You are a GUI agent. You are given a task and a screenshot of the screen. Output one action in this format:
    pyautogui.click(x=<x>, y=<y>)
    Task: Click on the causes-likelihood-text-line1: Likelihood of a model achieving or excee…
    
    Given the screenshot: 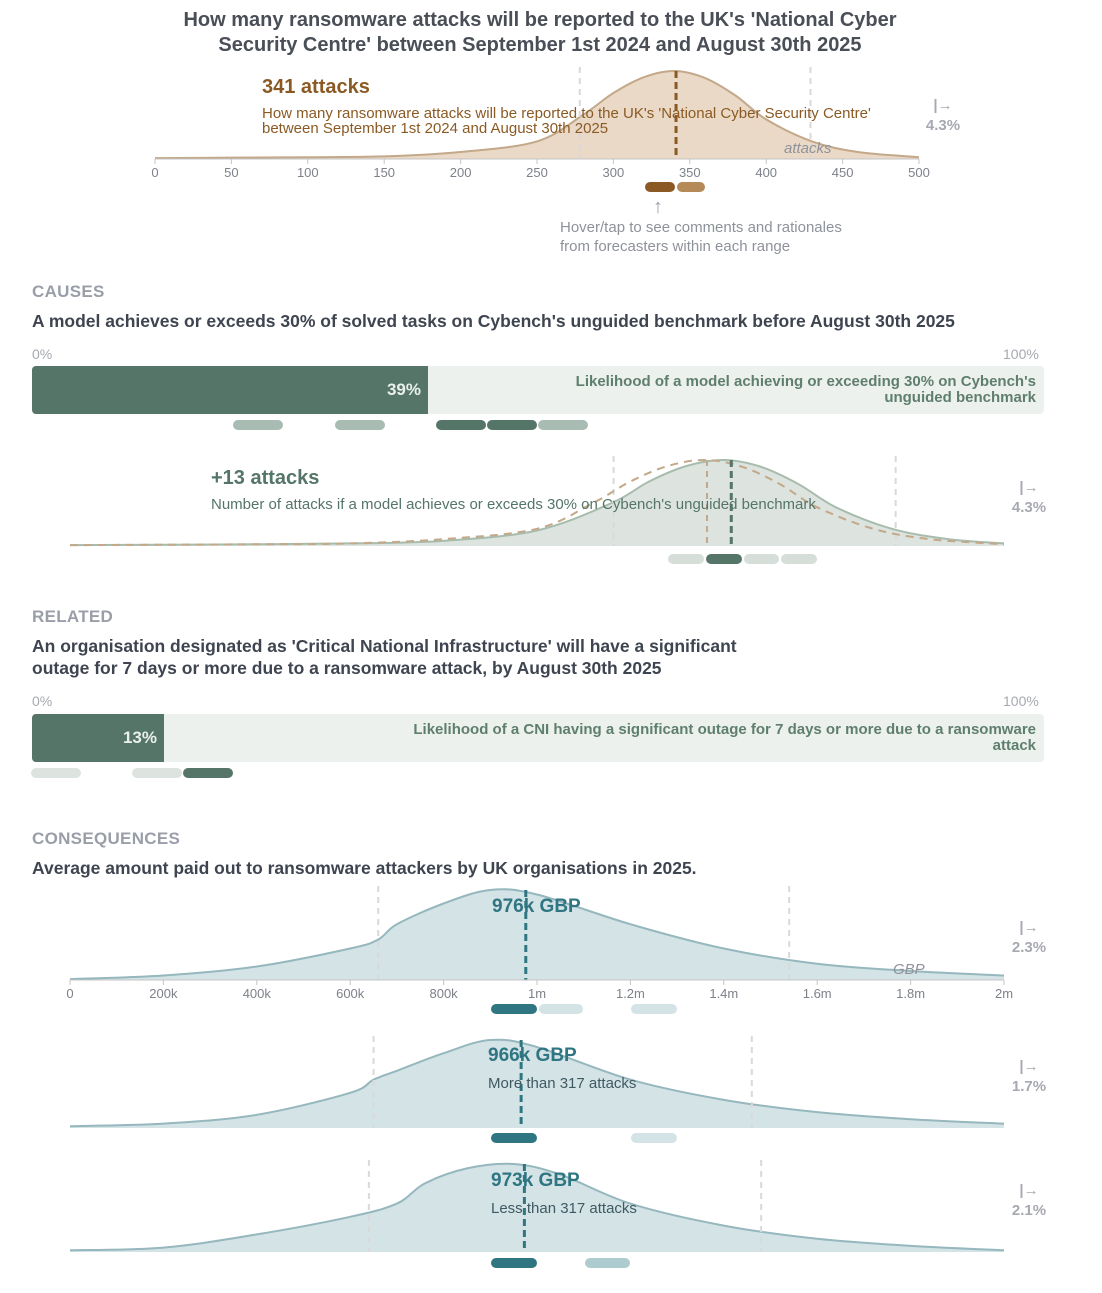 What is the action you would take?
    pyautogui.click(x=805, y=381)
    